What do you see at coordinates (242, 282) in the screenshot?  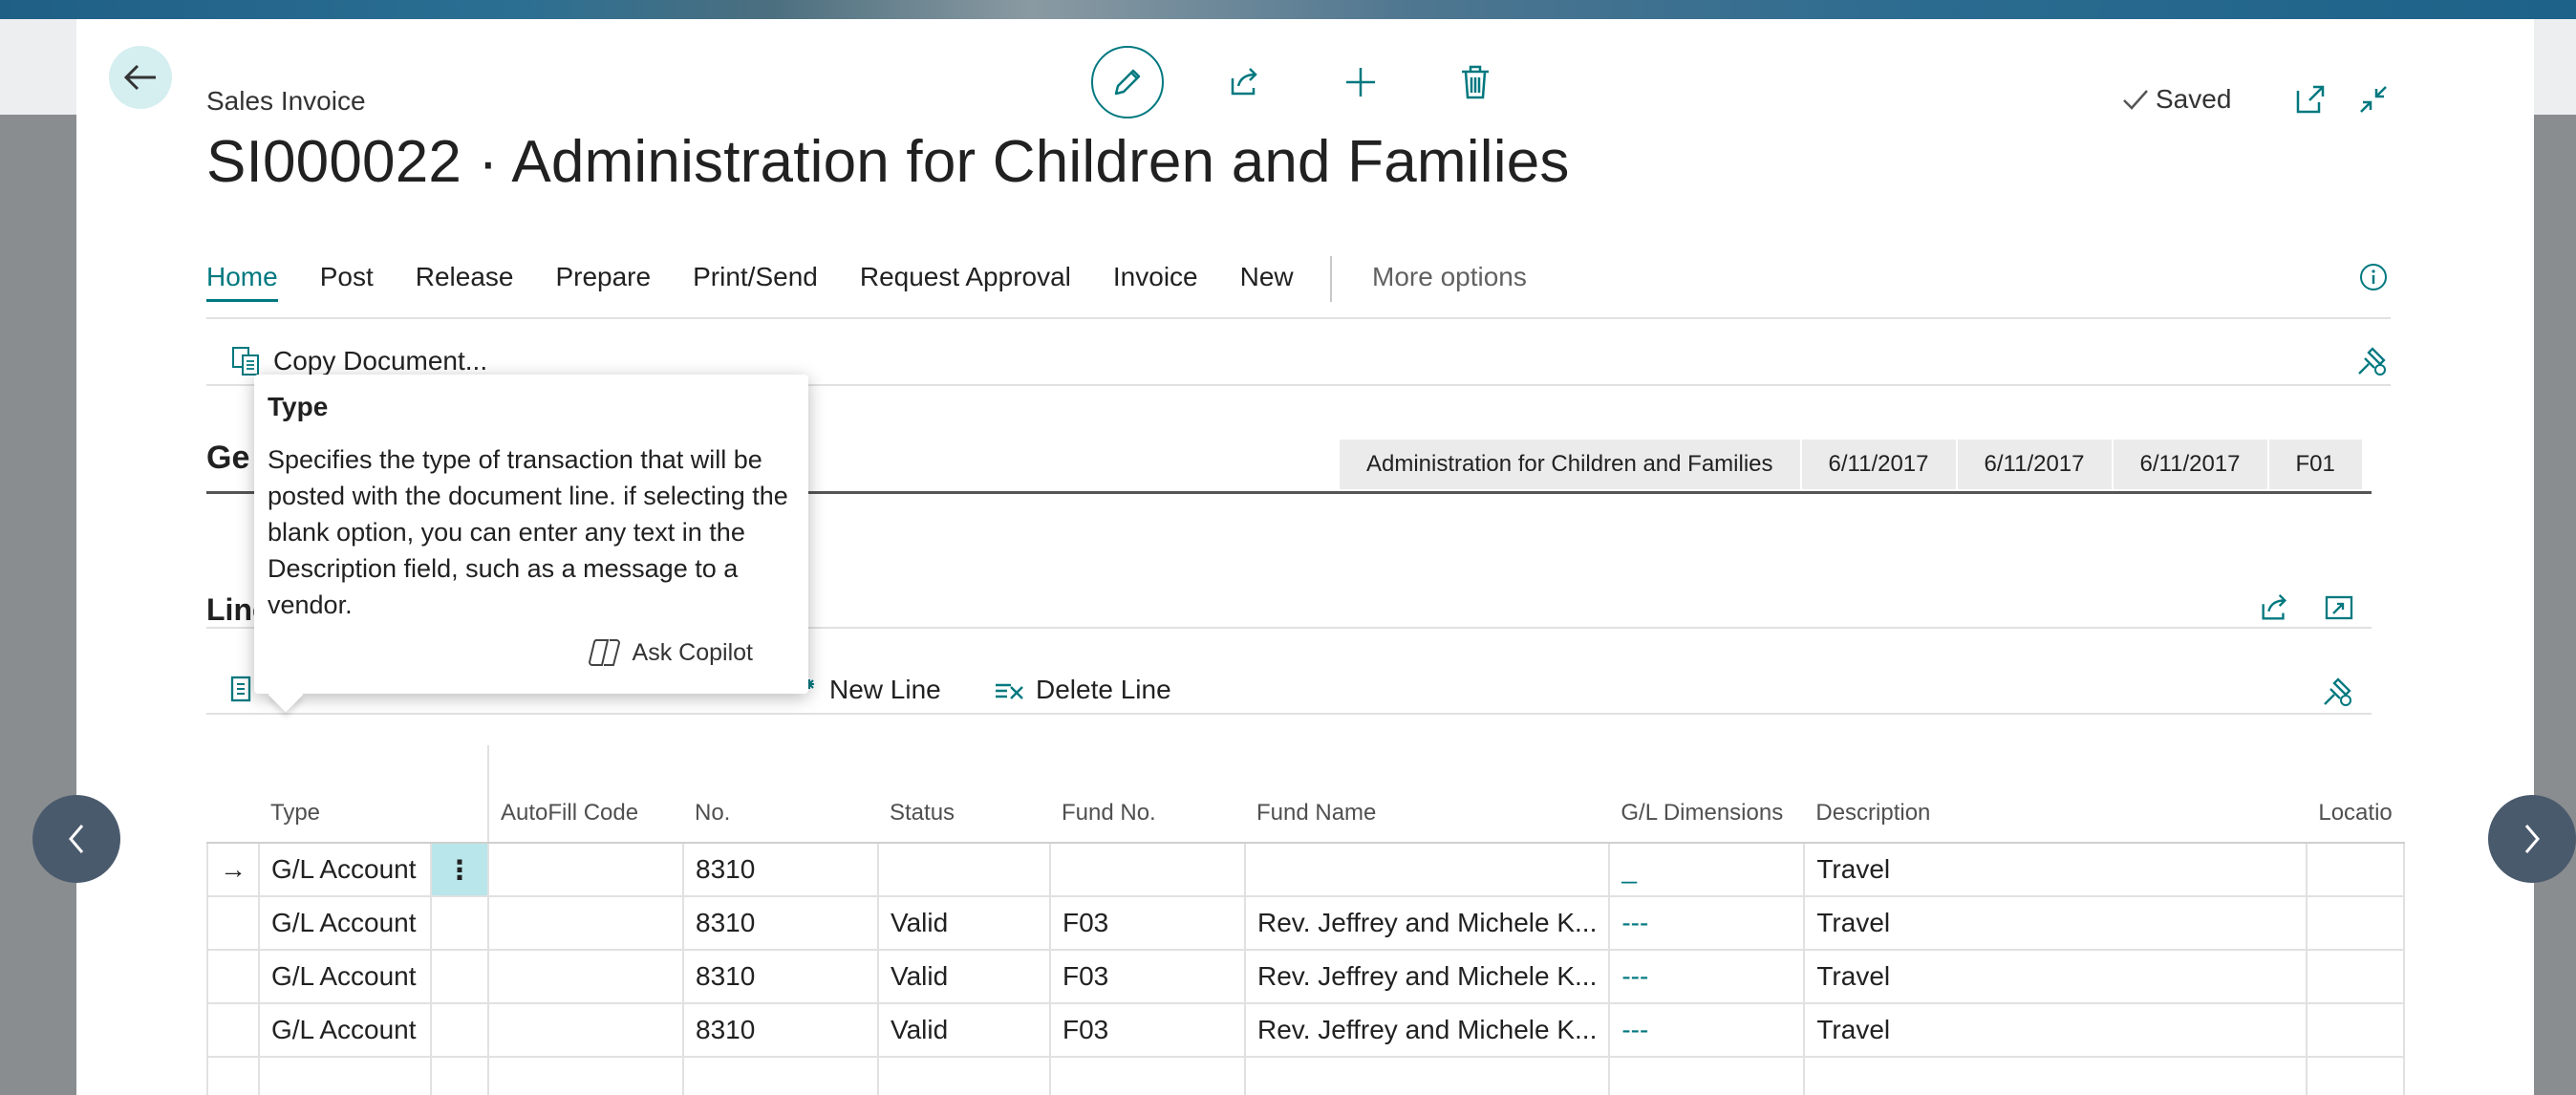 I see `tab-home: Home` at bounding box center [242, 282].